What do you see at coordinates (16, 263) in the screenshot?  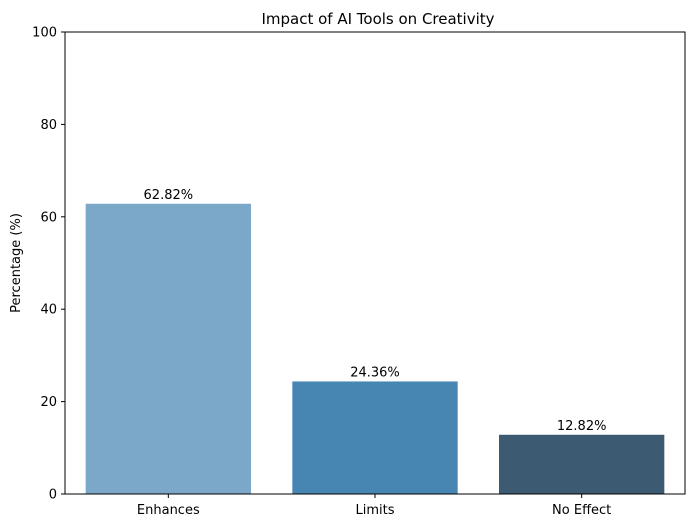 I see `y-axis-label: Percentage (%)` at bounding box center [16, 263].